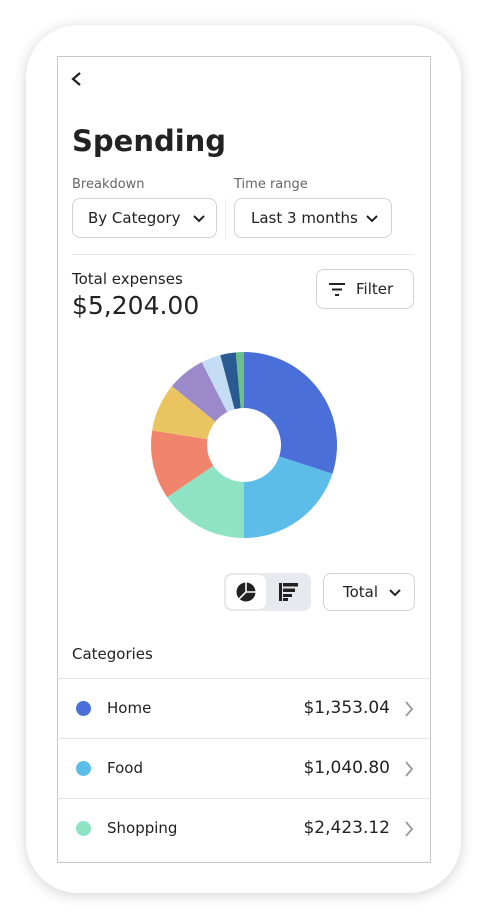 This screenshot has width=487, height=920. What do you see at coordinates (304, 218) in the screenshot?
I see `time-range-value: Last 3 months` at bounding box center [304, 218].